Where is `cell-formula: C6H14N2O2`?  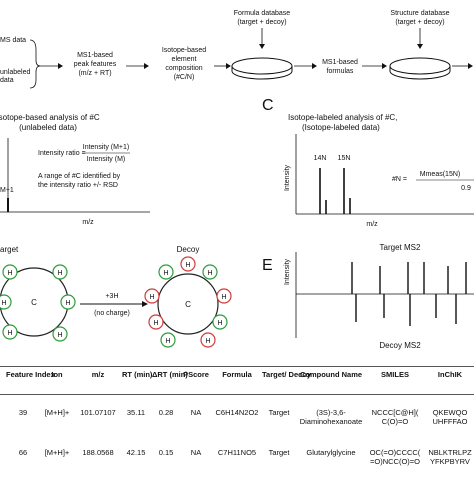 cell-formula: C6H14N2O2 is located at coordinates (237, 412).